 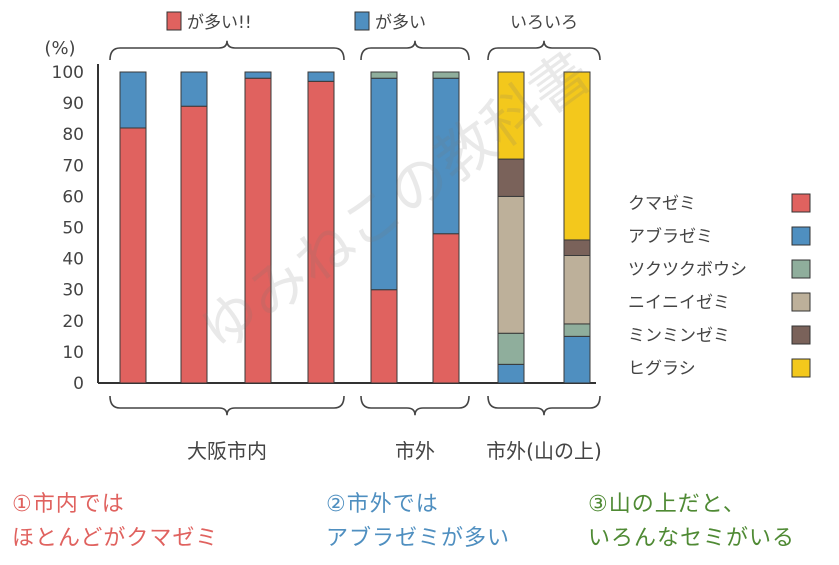 I want to click on note-1-line-2: ほとんどがクマゼミ, so click(x=115, y=538).